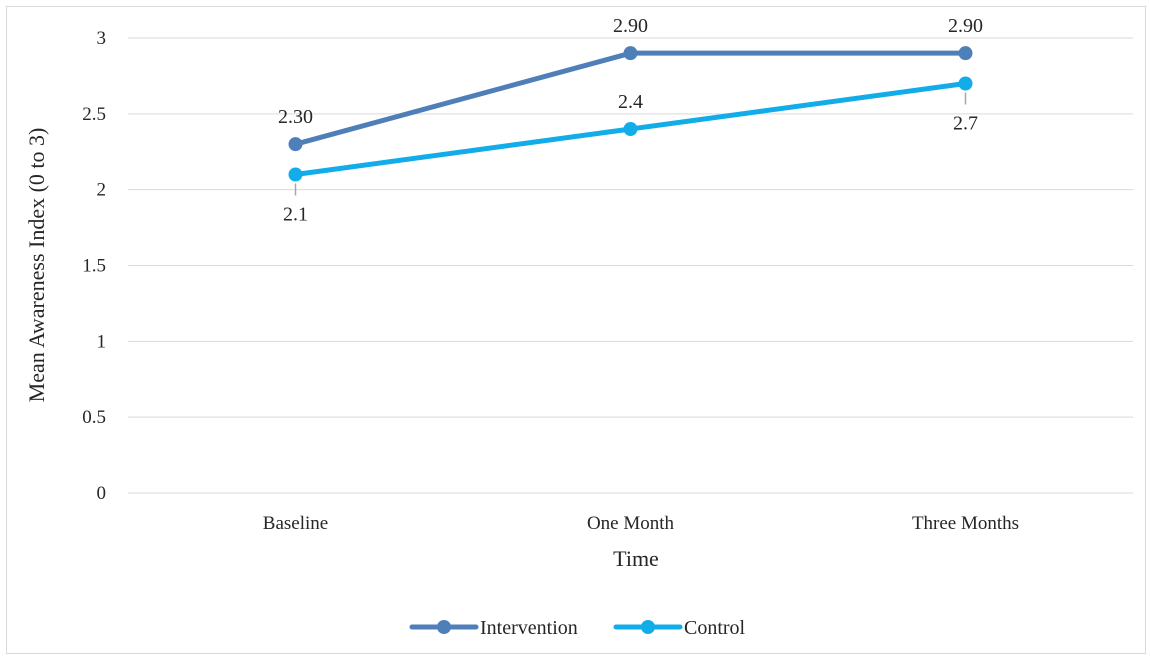 The height and width of the screenshot is (659, 1151). Describe the element at coordinates (36, 265) in the screenshot. I see `y-axis-title: Mean Awareness Index (0 to 3)` at that location.